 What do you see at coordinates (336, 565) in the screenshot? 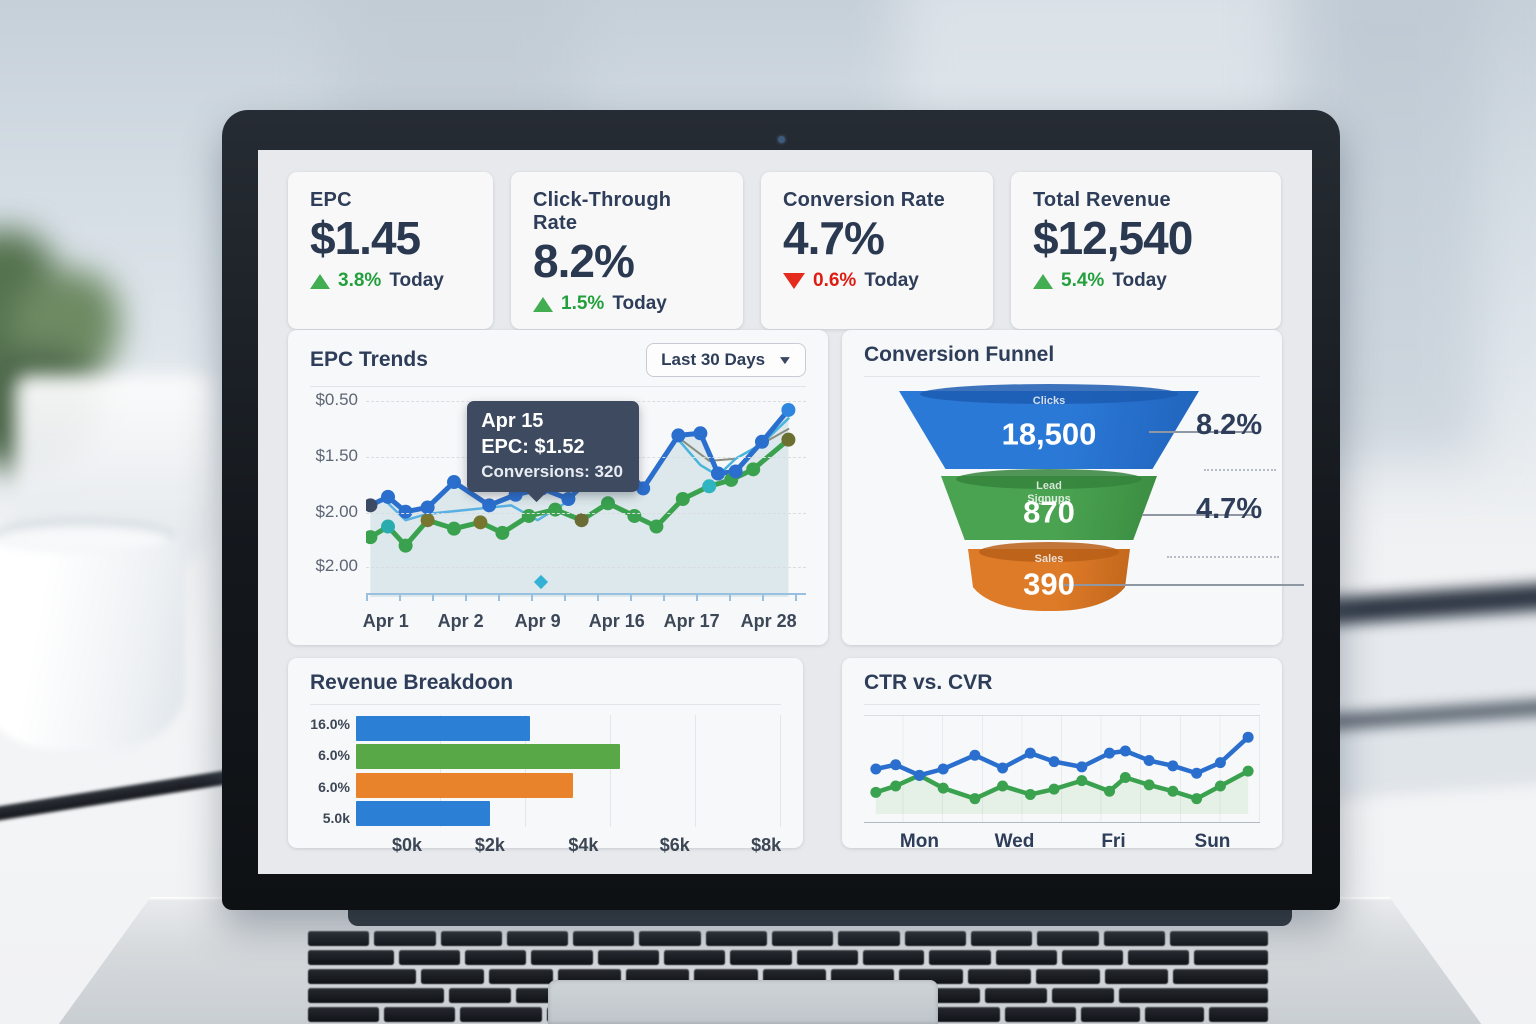
I see `y-tick-label: $2.00` at bounding box center [336, 565].